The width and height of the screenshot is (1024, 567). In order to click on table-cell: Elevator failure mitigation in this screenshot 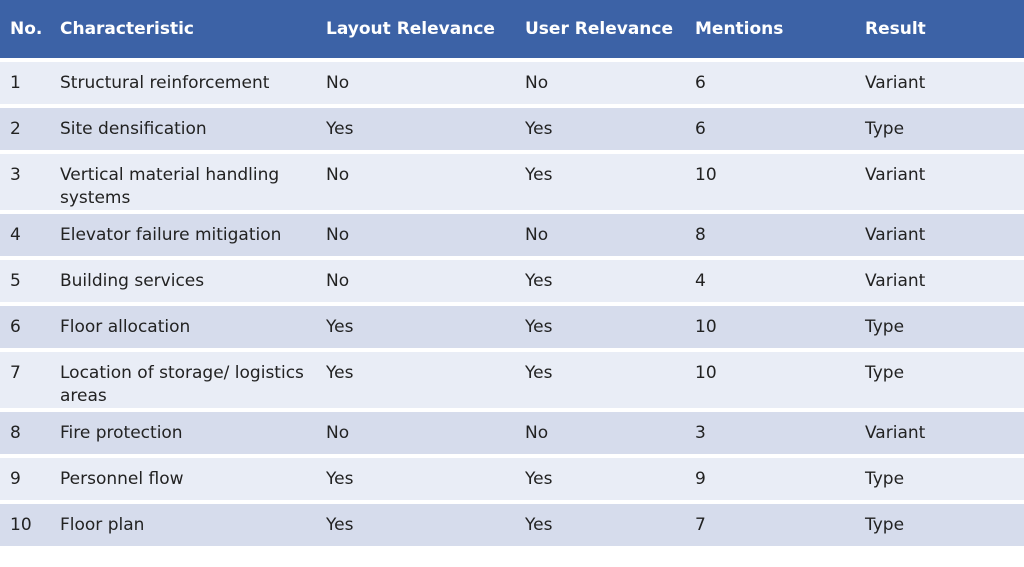, I will do `click(171, 235)`.